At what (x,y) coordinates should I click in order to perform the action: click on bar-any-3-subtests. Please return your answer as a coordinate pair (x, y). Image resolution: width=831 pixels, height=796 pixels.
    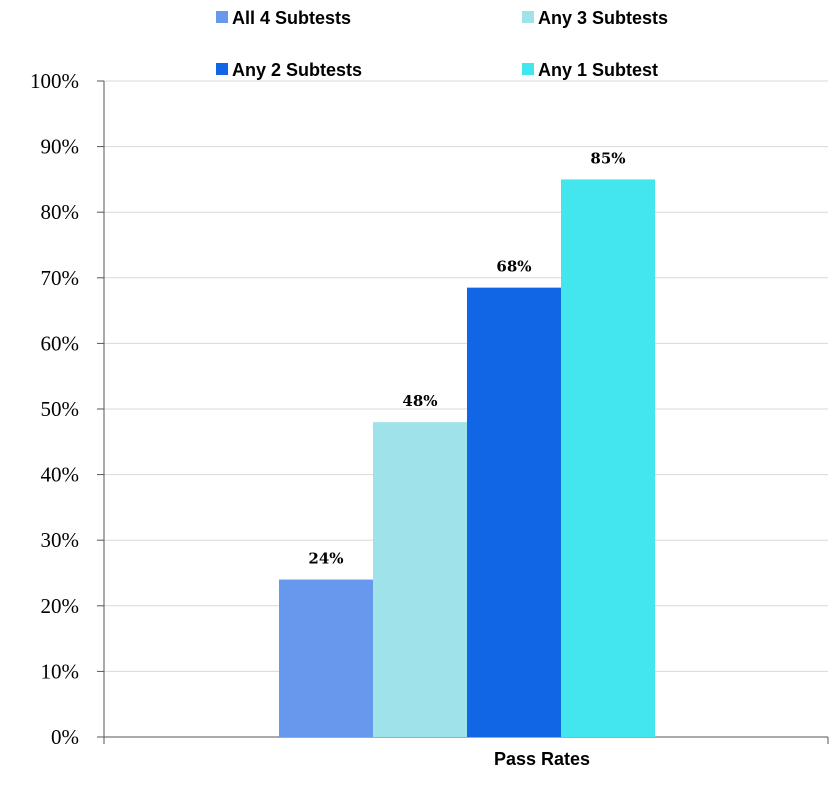
    Looking at the image, I should click on (420, 579).